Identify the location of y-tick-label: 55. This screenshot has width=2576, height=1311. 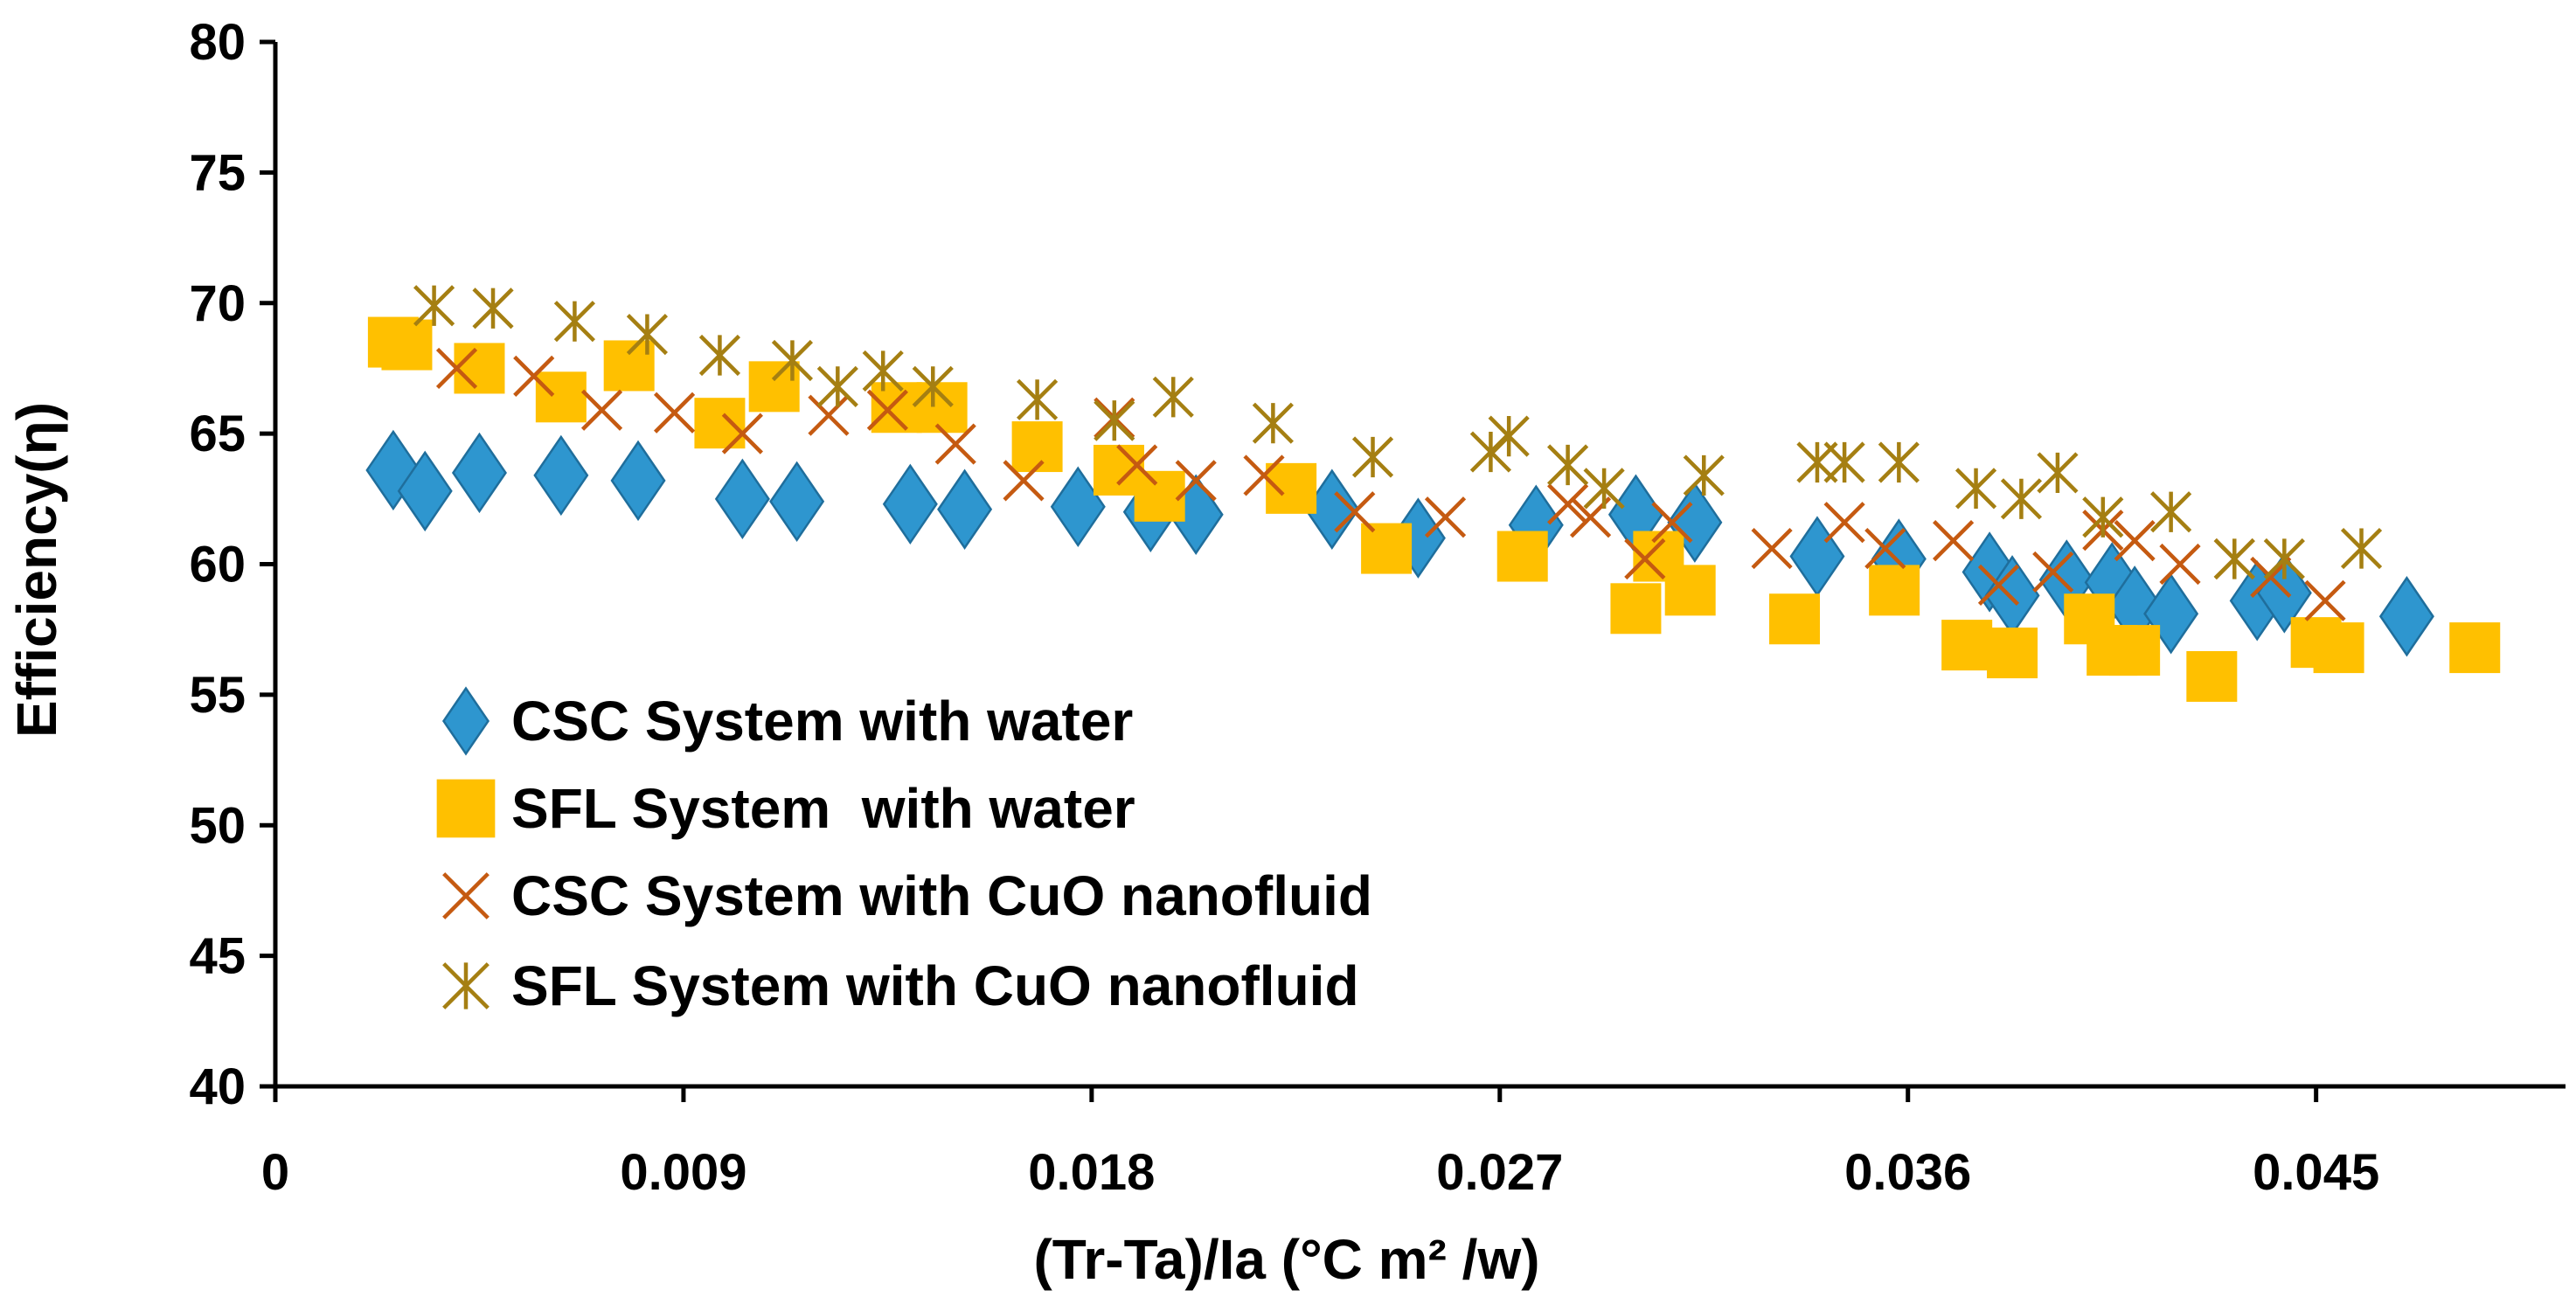
(217, 695).